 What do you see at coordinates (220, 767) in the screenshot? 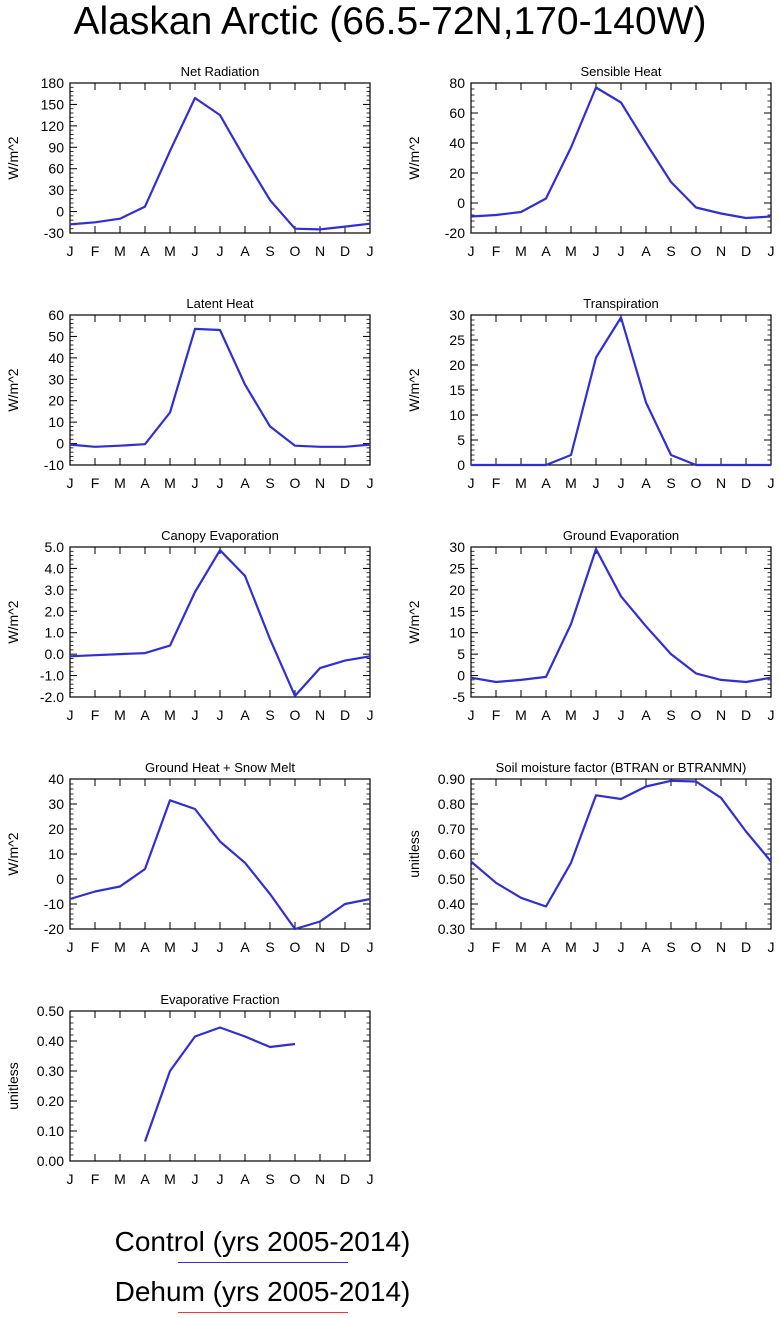
I see `chart-title: Ground Heat + Snow Melt` at bounding box center [220, 767].